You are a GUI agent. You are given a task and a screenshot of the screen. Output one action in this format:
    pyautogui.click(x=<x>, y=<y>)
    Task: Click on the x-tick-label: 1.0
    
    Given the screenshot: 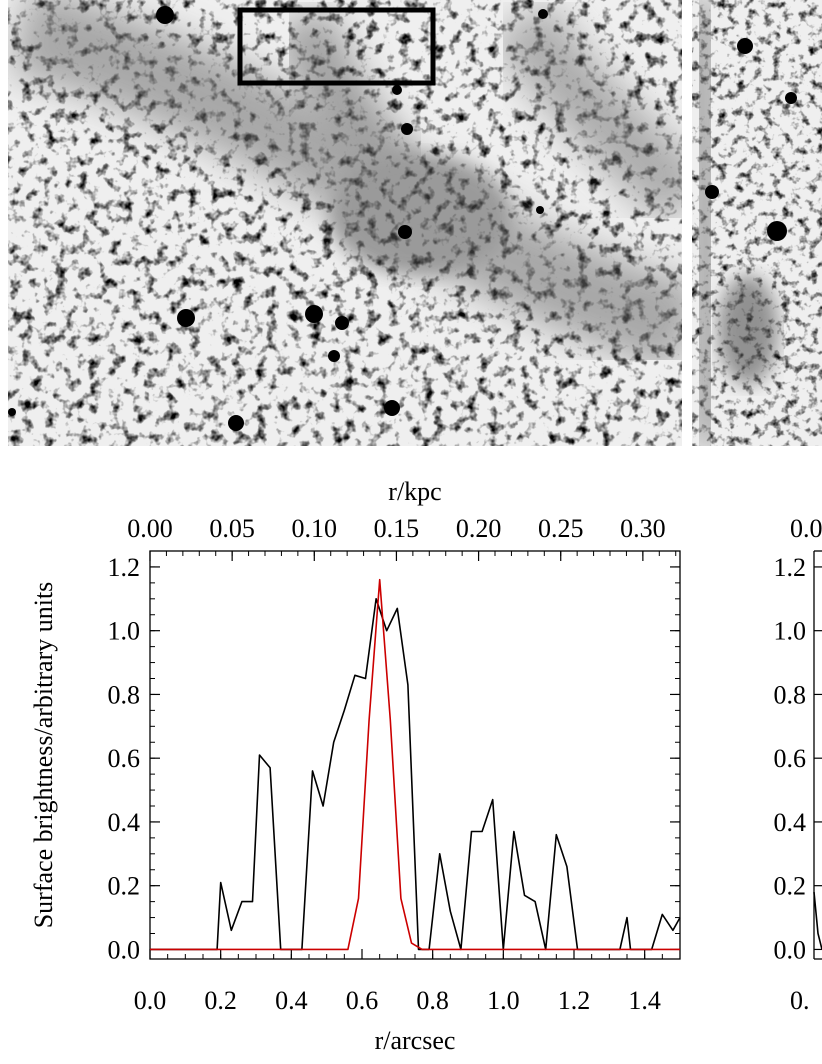 What is the action you would take?
    pyautogui.click(x=503, y=1000)
    